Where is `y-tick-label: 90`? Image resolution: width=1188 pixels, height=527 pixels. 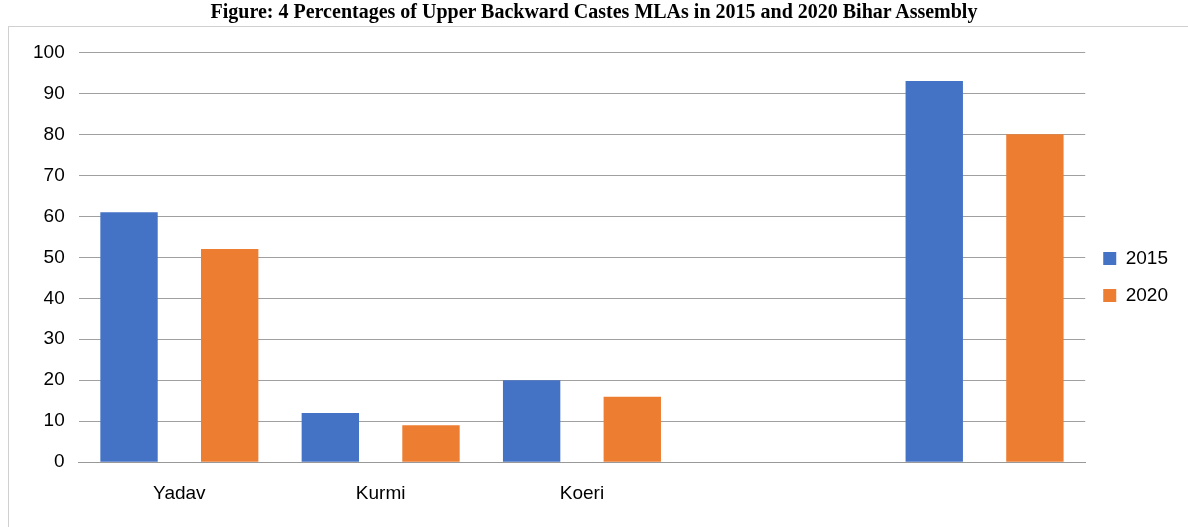
y-tick-label: 90 is located at coordinates (54, 92).